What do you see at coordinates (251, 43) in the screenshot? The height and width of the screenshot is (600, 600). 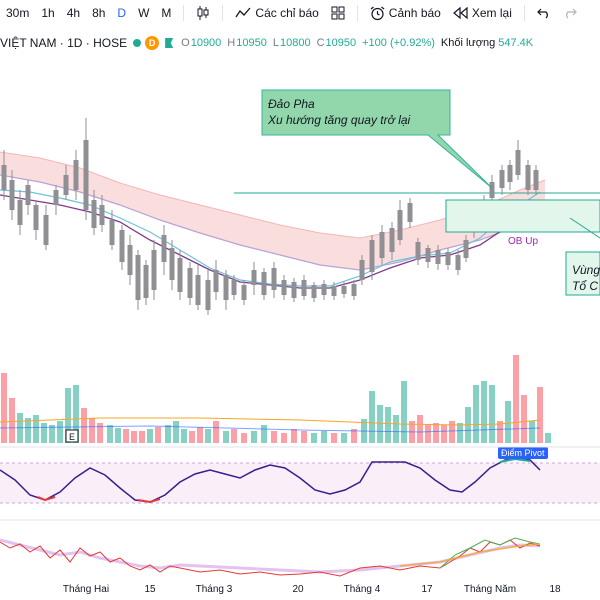 I see `high-value: 10950` at bounding box center [251, 43].